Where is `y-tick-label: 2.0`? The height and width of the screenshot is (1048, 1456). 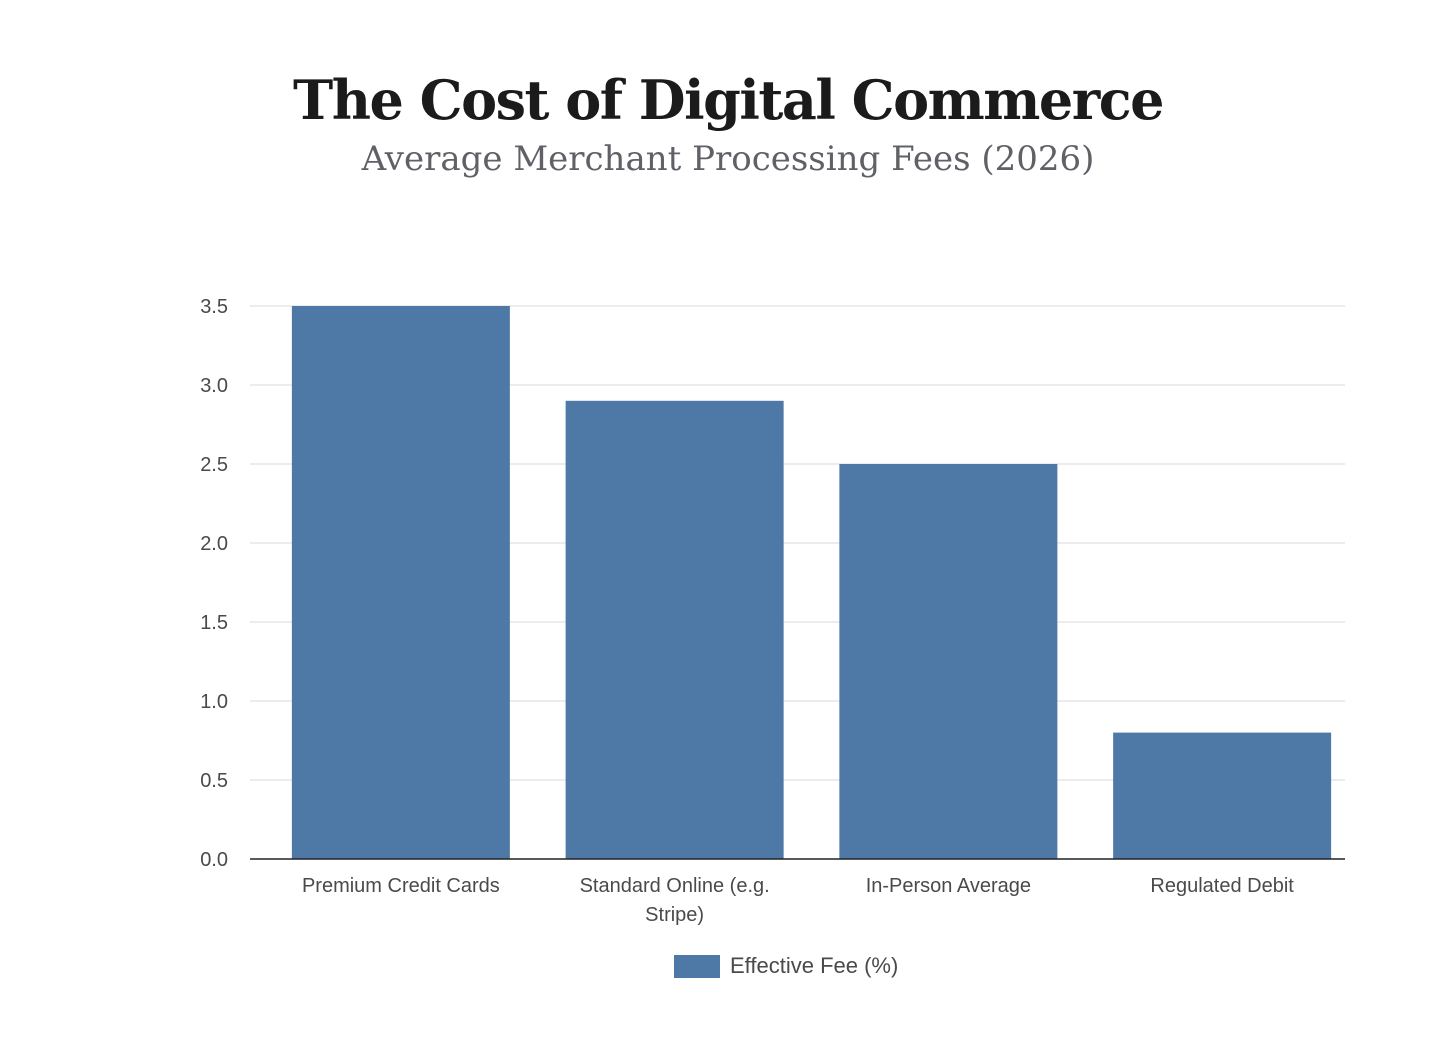 y-tick-label: 2.0 is located at coordinates (214, 544).